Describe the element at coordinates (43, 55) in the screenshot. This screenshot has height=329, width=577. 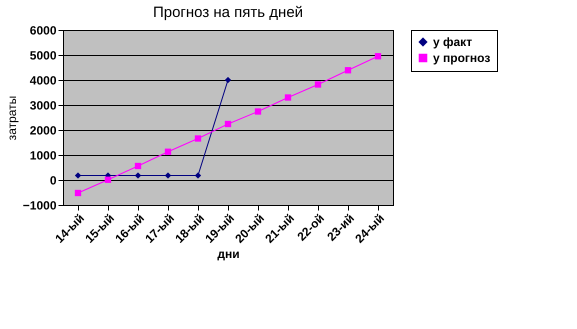
I see `y-tick-label: 5000` at that location.